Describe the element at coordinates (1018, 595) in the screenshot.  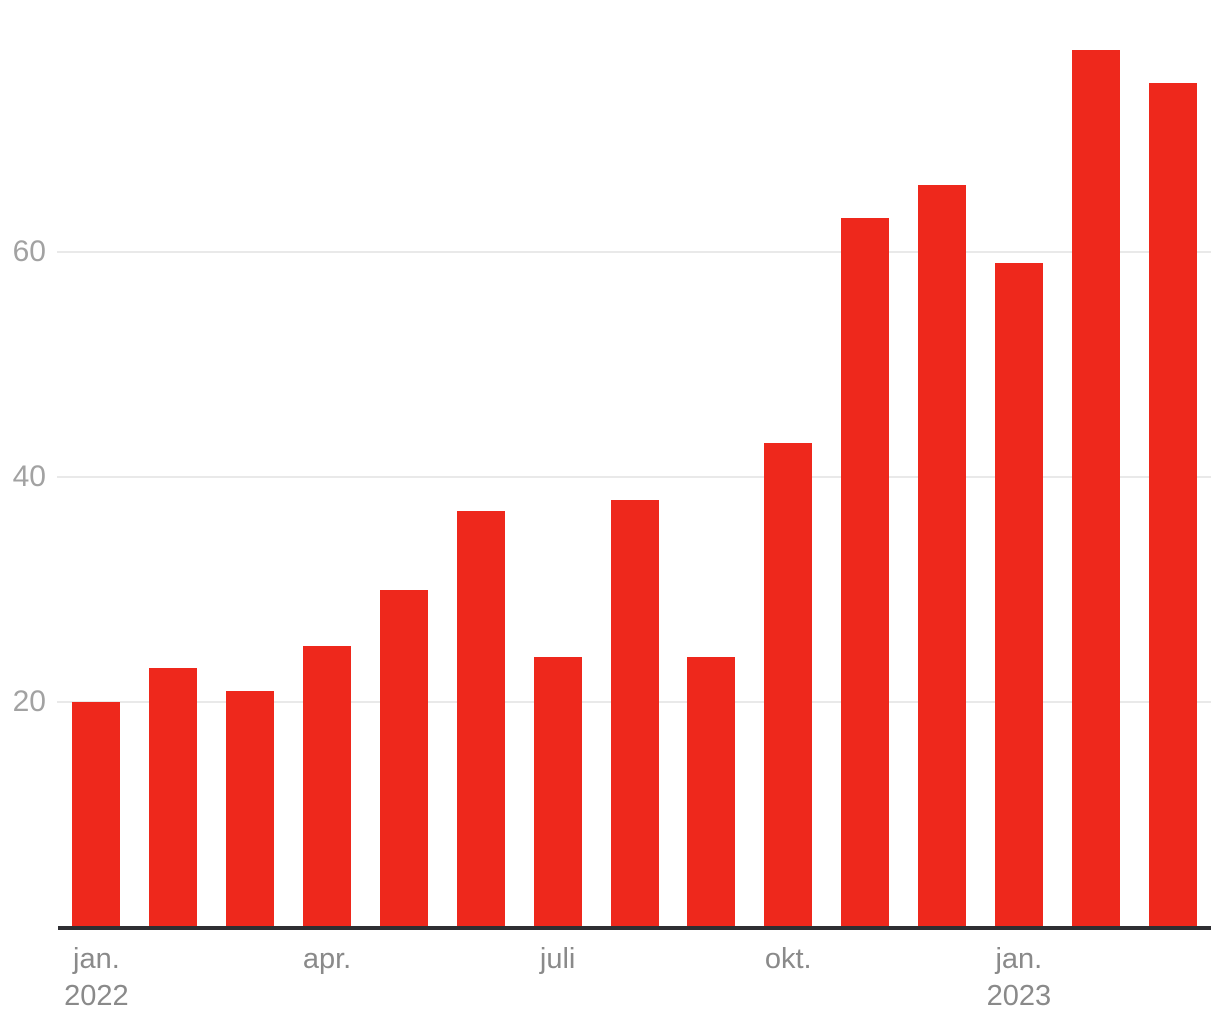
I see `bar-jan-2023` at that location.